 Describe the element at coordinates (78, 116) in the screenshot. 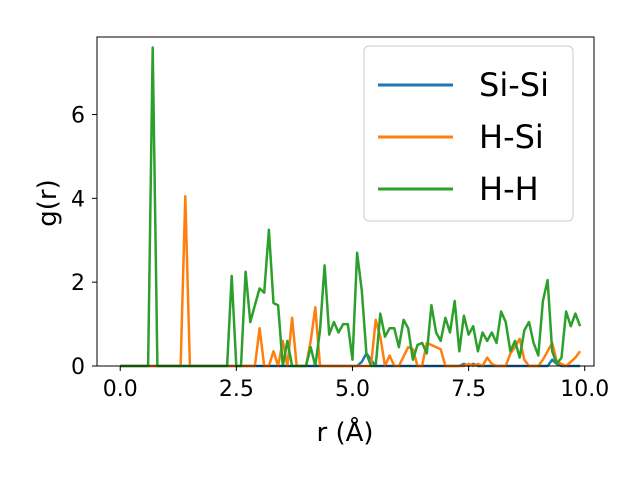

I see `y-tick-label: 6` at that location.